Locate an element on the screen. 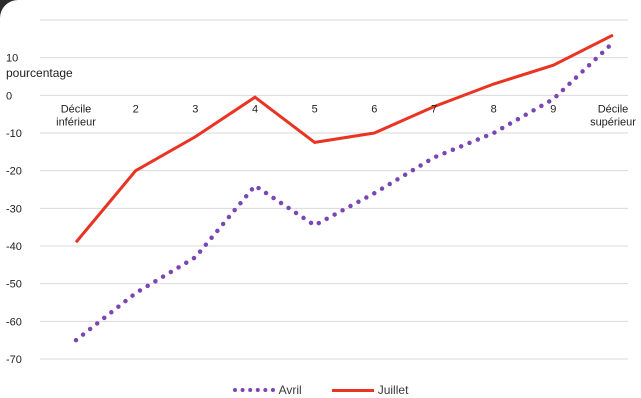 The height and width of the screenshot is (398, 641). x-tick-labels: Décile inférieur 2 3 4 5 6 7 8 9 Décile supérieur is located at coordinates (346, 115).